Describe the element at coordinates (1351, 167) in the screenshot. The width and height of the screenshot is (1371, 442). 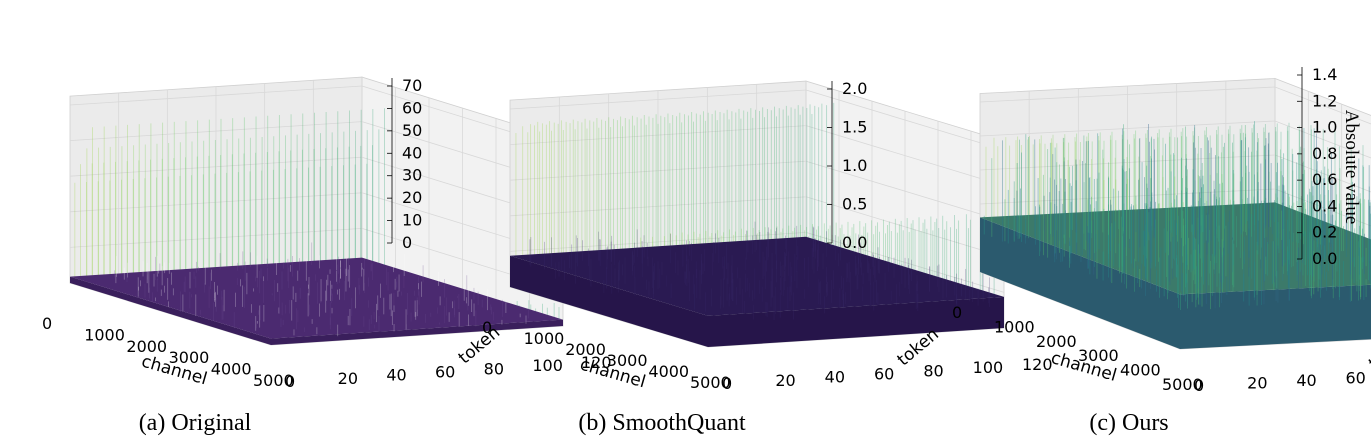
I see `z-axis-label: Absolute value` at that location.